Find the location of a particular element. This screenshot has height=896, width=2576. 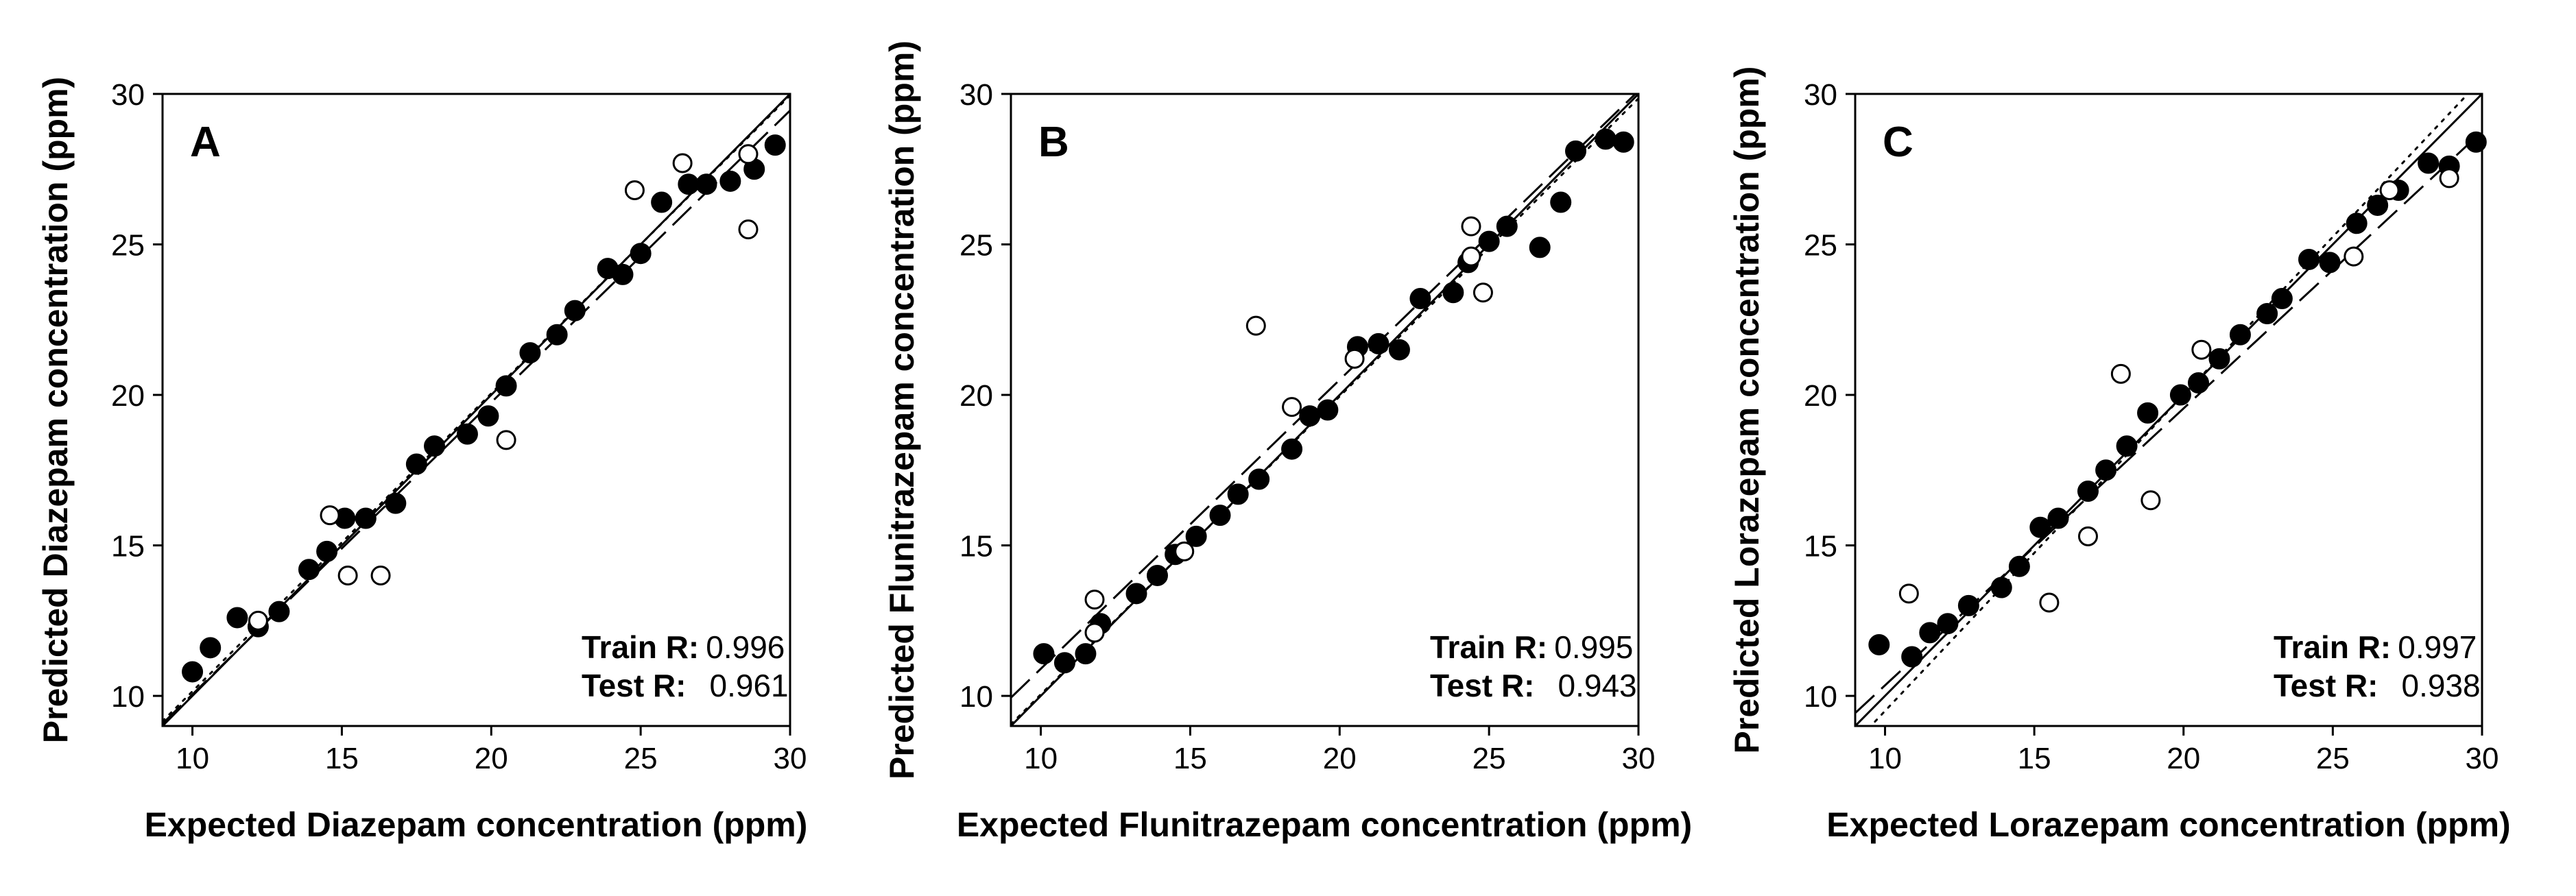

train-r-stat: Train R: 0.997 is located at coordinates (2375, 647).